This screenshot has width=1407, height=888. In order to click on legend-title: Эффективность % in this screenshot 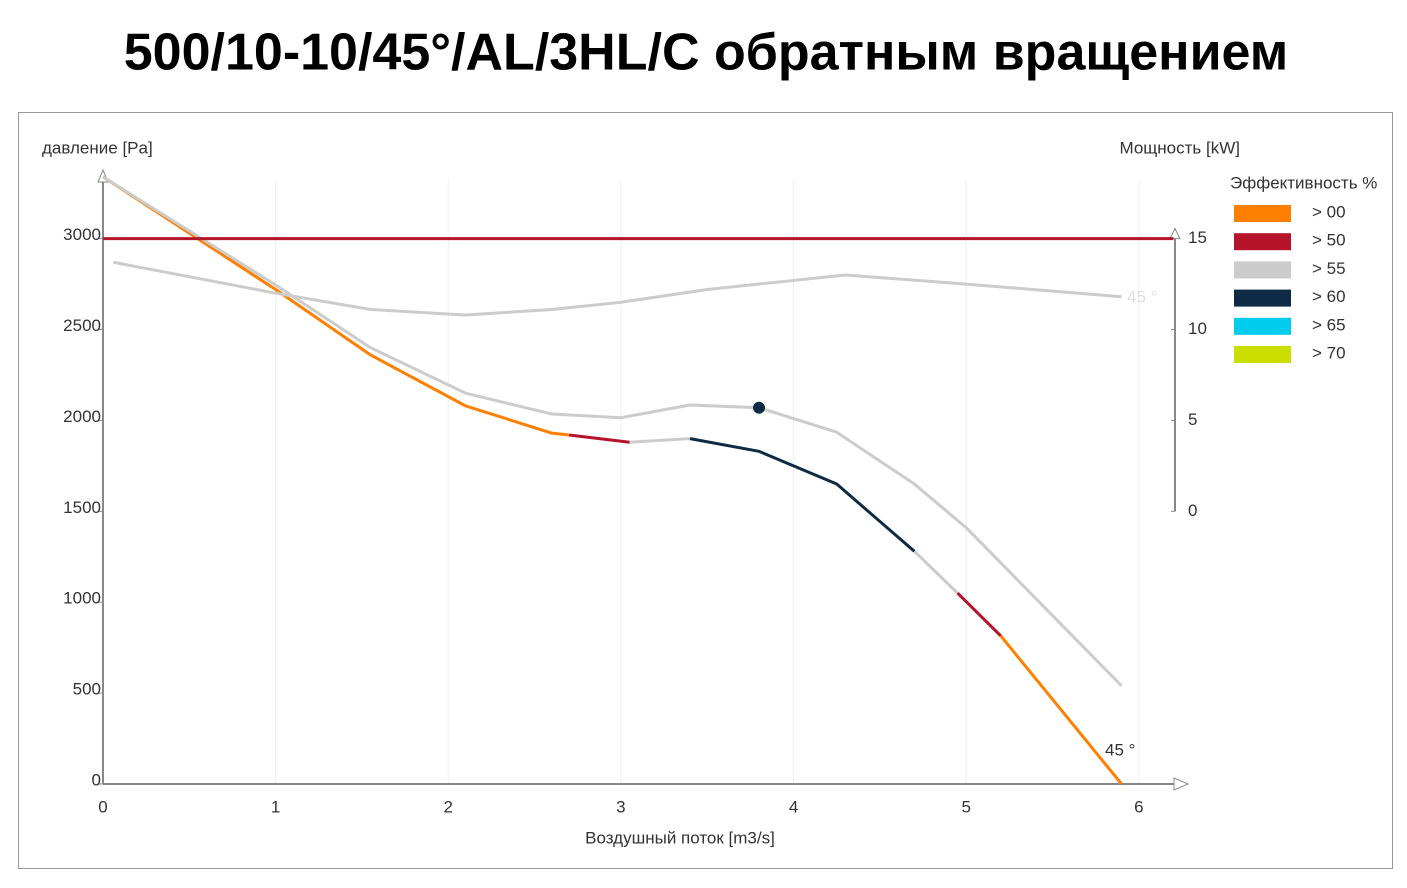, I will do `click(1303, 182)`.